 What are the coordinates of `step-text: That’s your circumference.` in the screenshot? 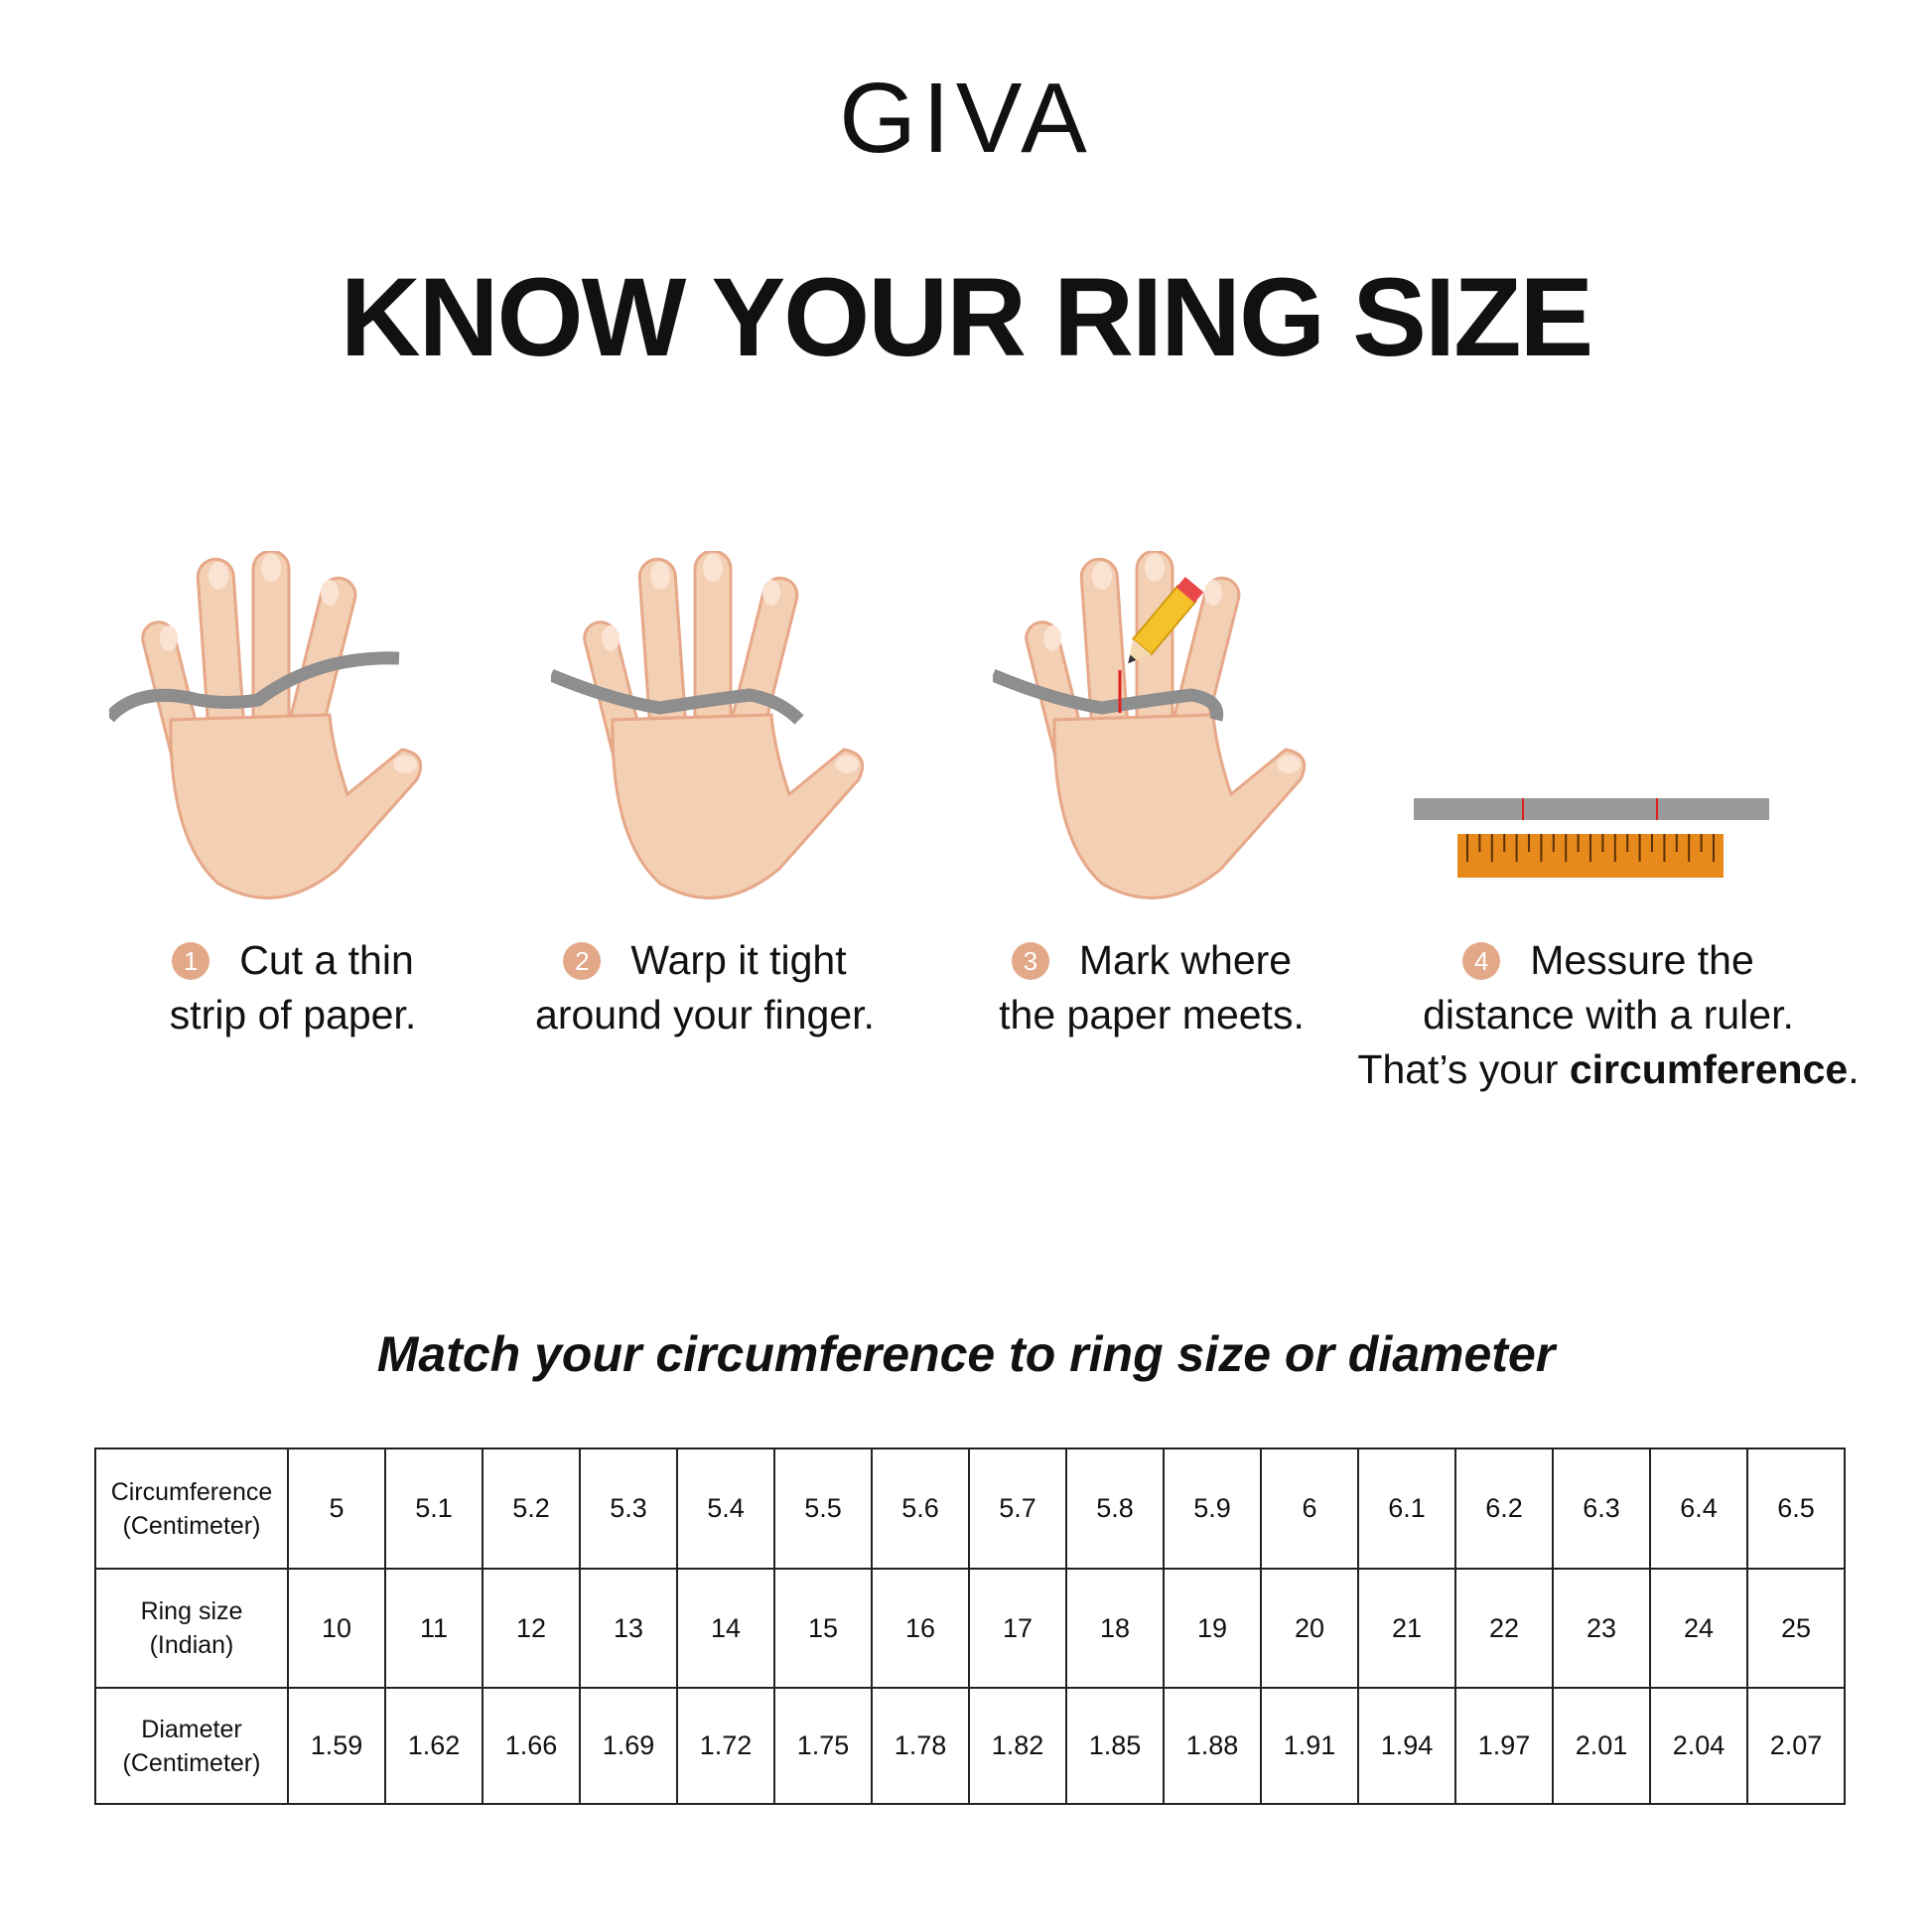 It's located at (1608, 1069).